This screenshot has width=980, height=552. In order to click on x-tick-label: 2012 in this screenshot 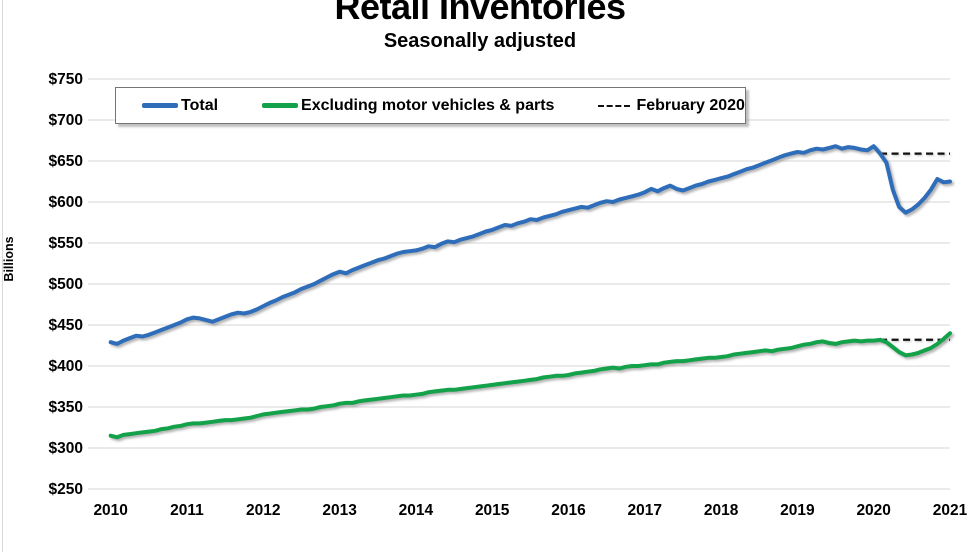, I will do `click(263, 510)`.